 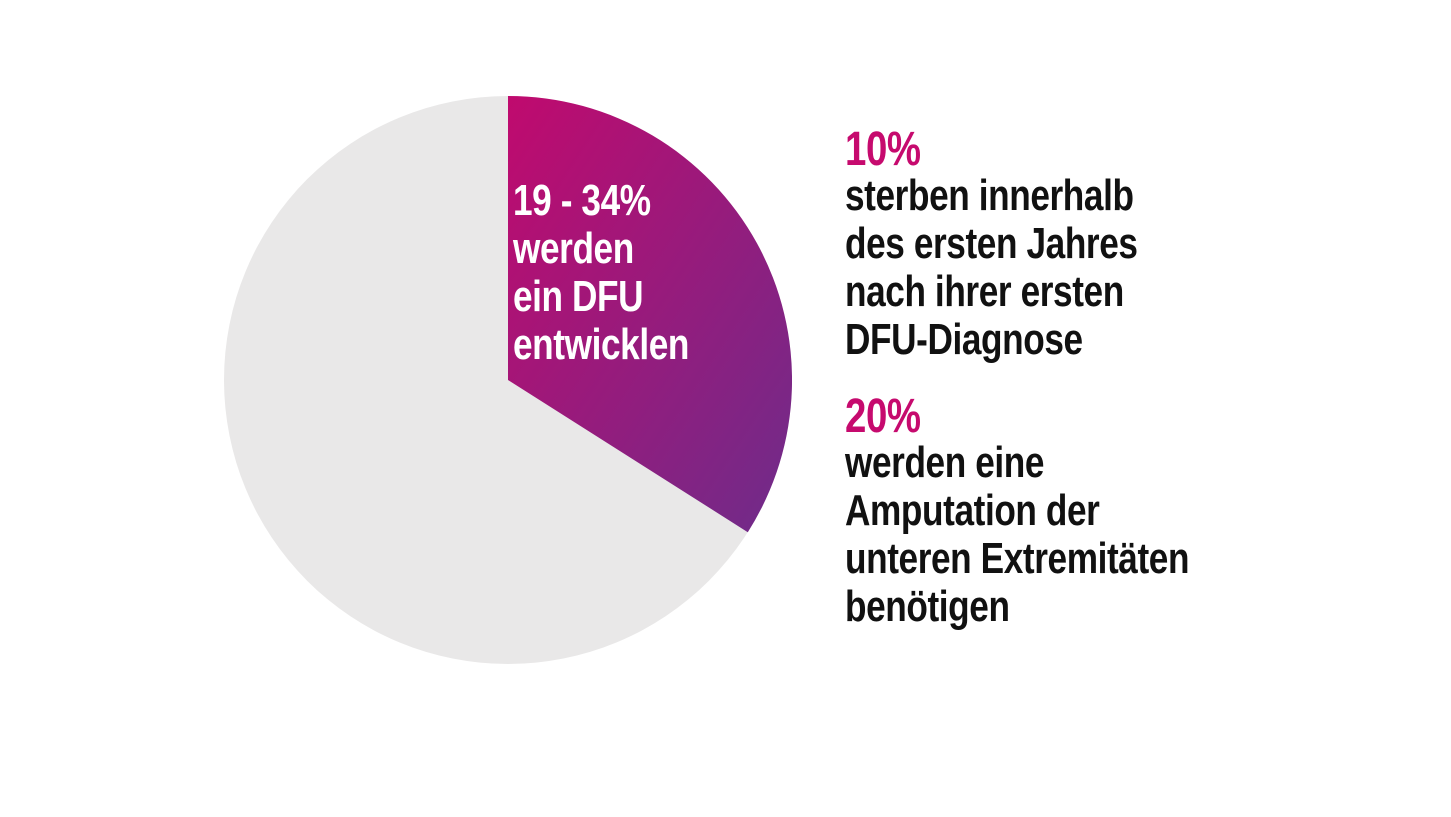 I want to click on stat-text-line: werden eine, so click(x=945, y=462).